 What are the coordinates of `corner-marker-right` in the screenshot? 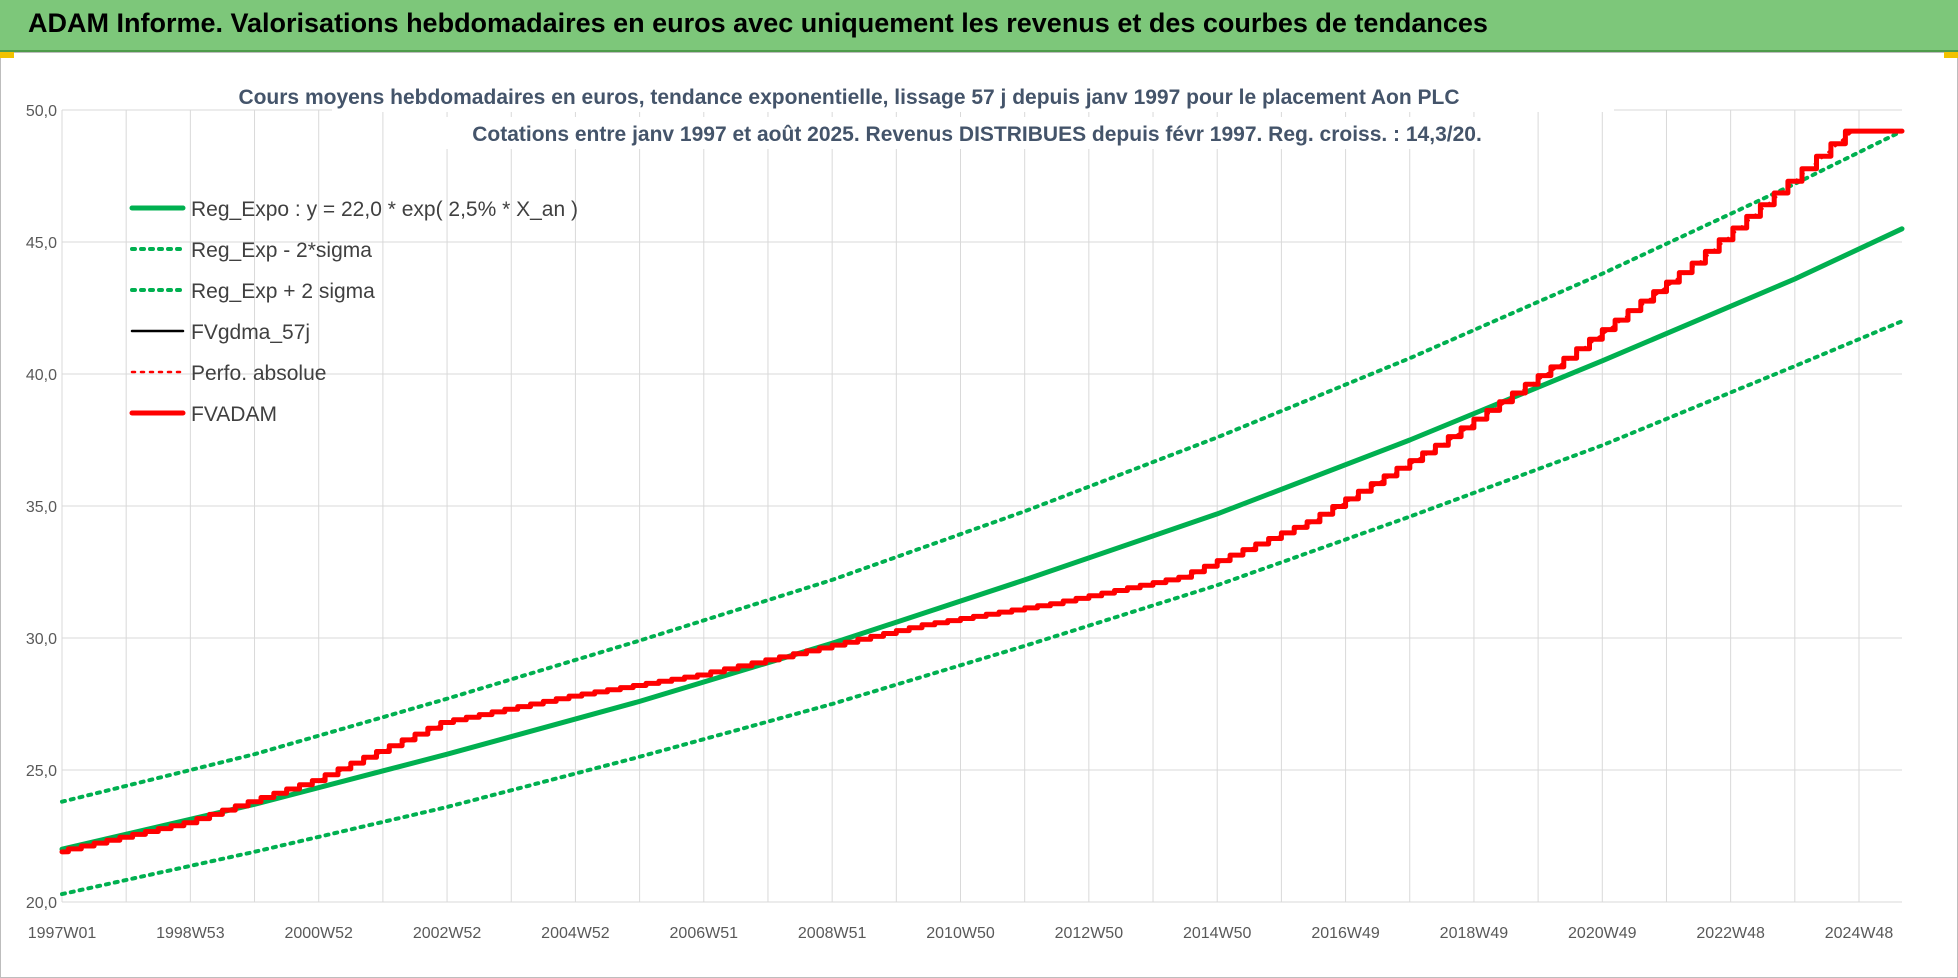 It's located at (1951, 55).